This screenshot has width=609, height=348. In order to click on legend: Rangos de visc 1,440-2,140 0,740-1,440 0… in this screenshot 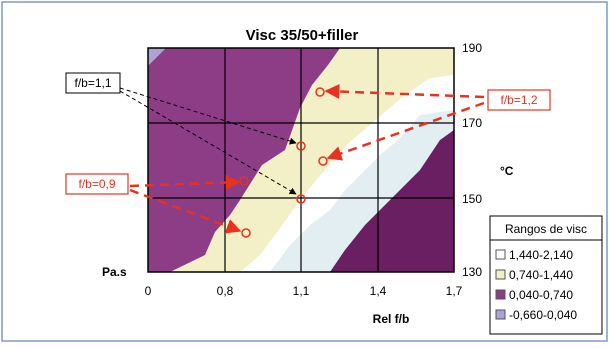, I will do `click(546, 275)`.